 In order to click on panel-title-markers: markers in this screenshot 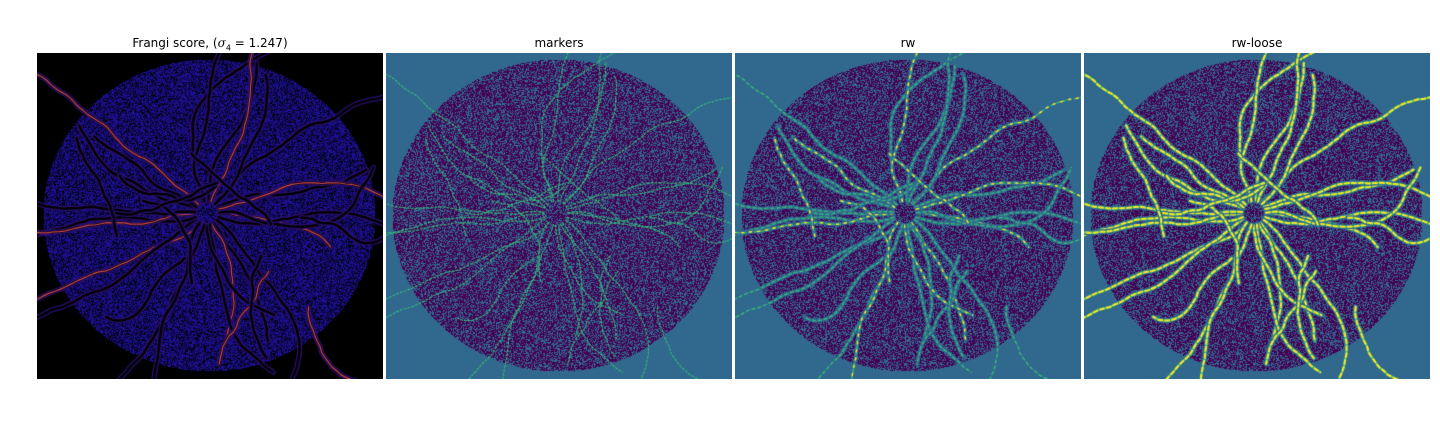, I will do `click(559, 43)`.